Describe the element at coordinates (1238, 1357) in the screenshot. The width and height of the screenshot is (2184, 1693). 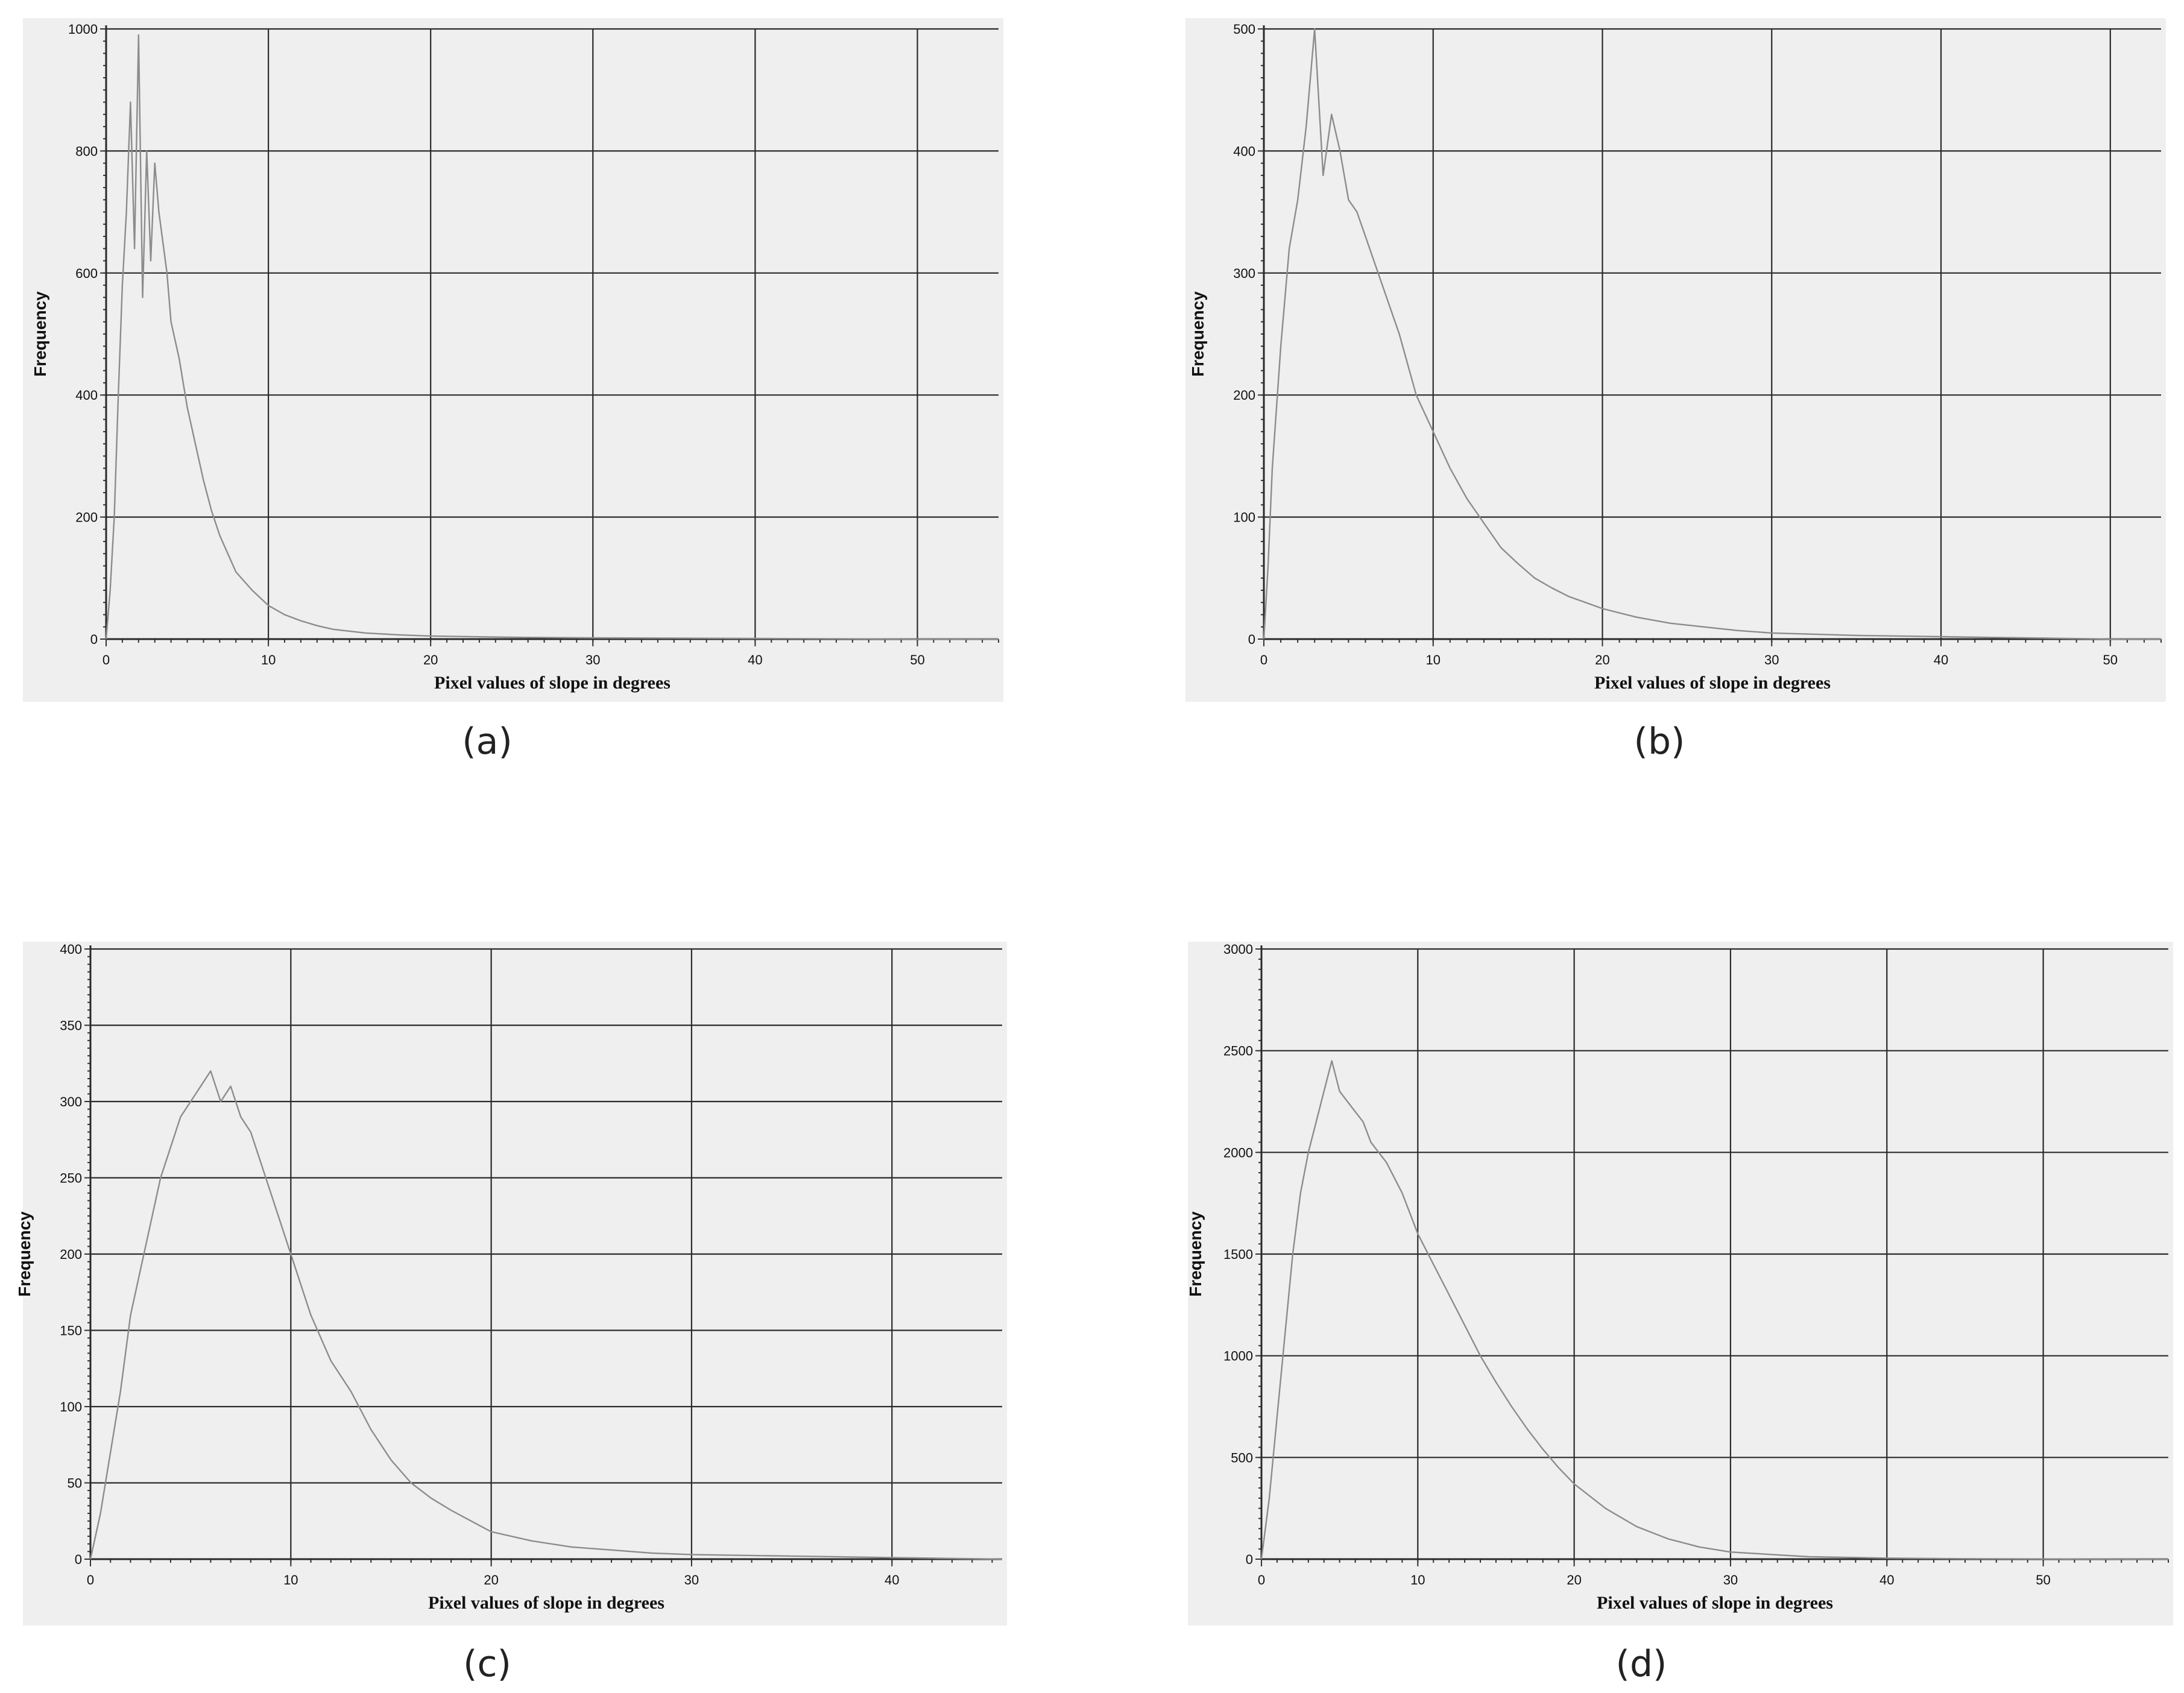
I see `y-tick-label-d: 1000` at that location.